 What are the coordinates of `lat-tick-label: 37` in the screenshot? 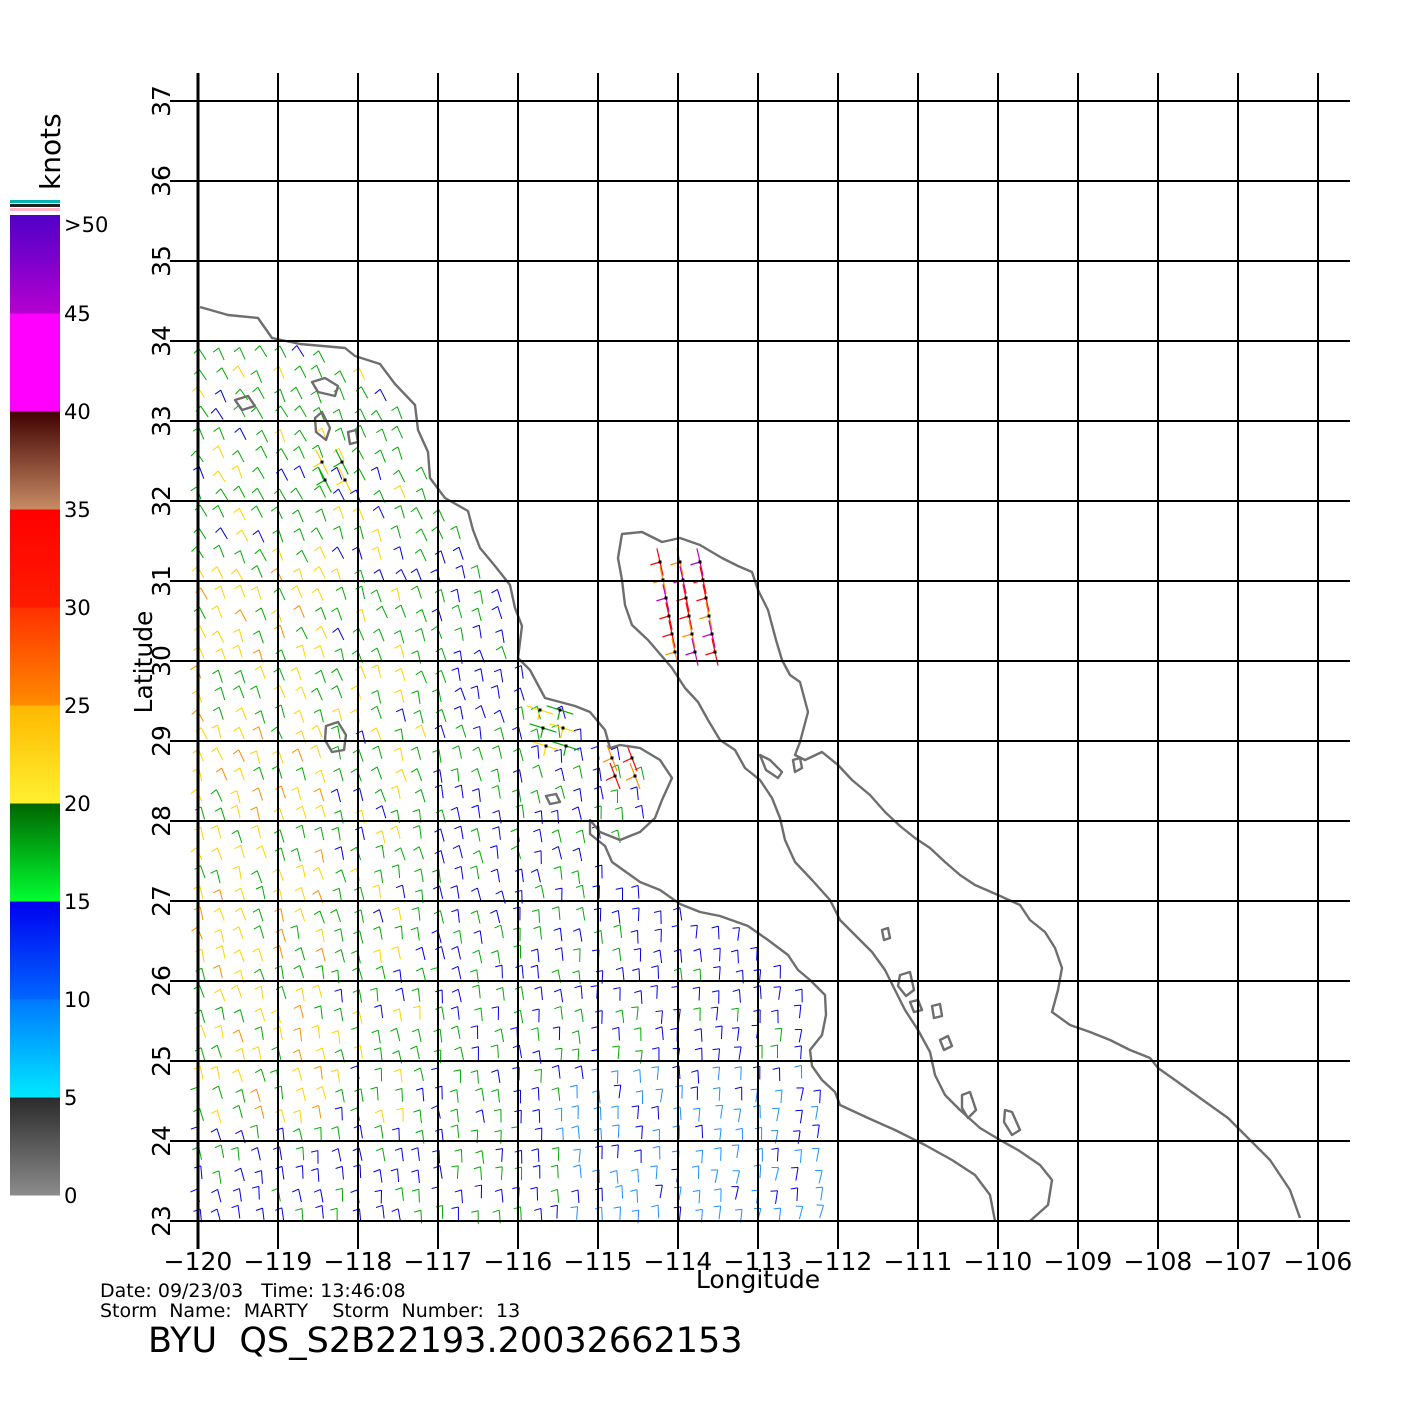 It's located at (161, 101).